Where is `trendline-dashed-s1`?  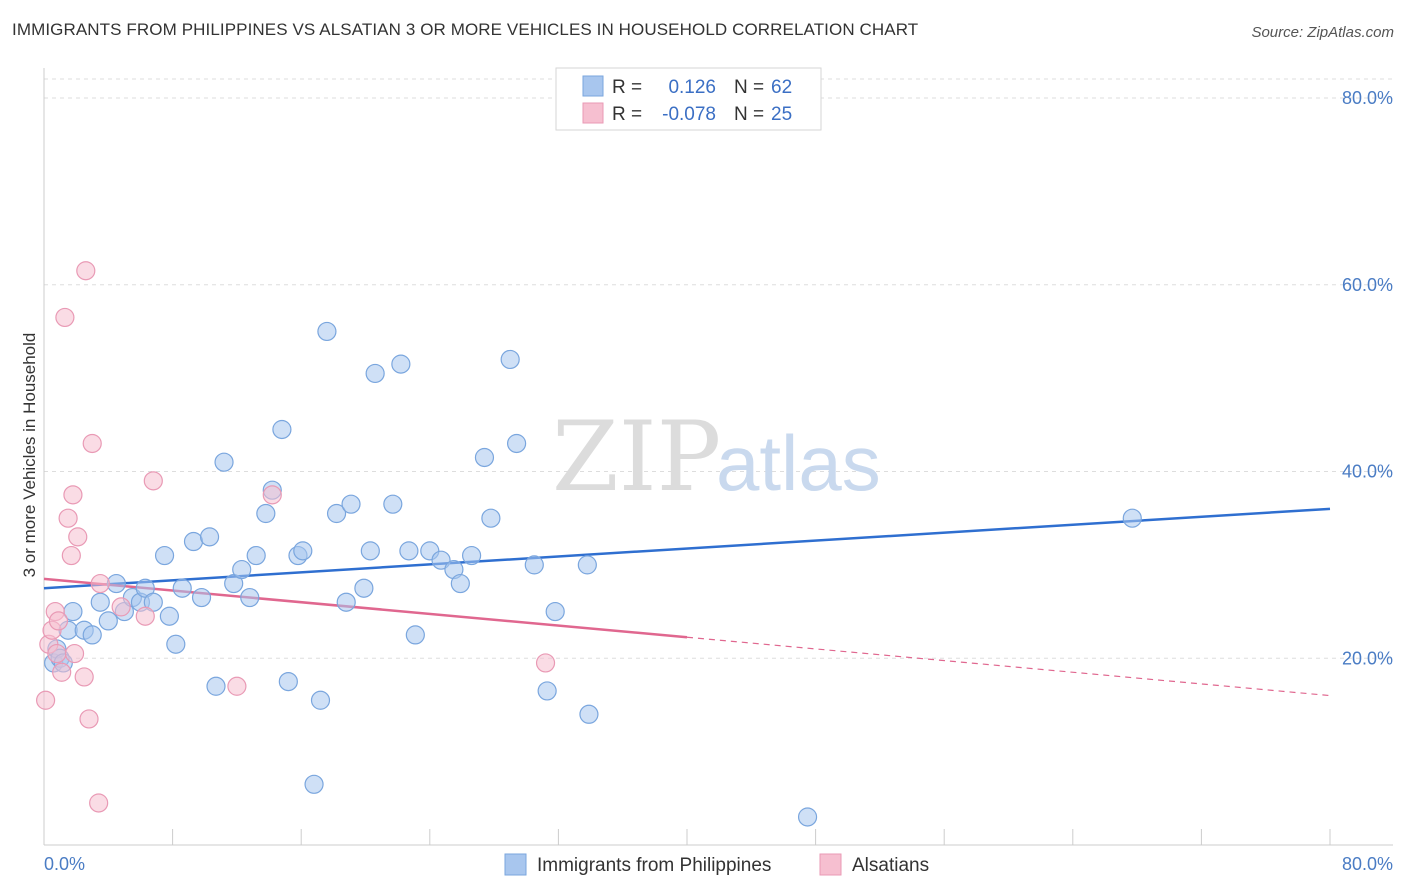 trendline-dashed-s1 is located at coordinates (1008, 666).